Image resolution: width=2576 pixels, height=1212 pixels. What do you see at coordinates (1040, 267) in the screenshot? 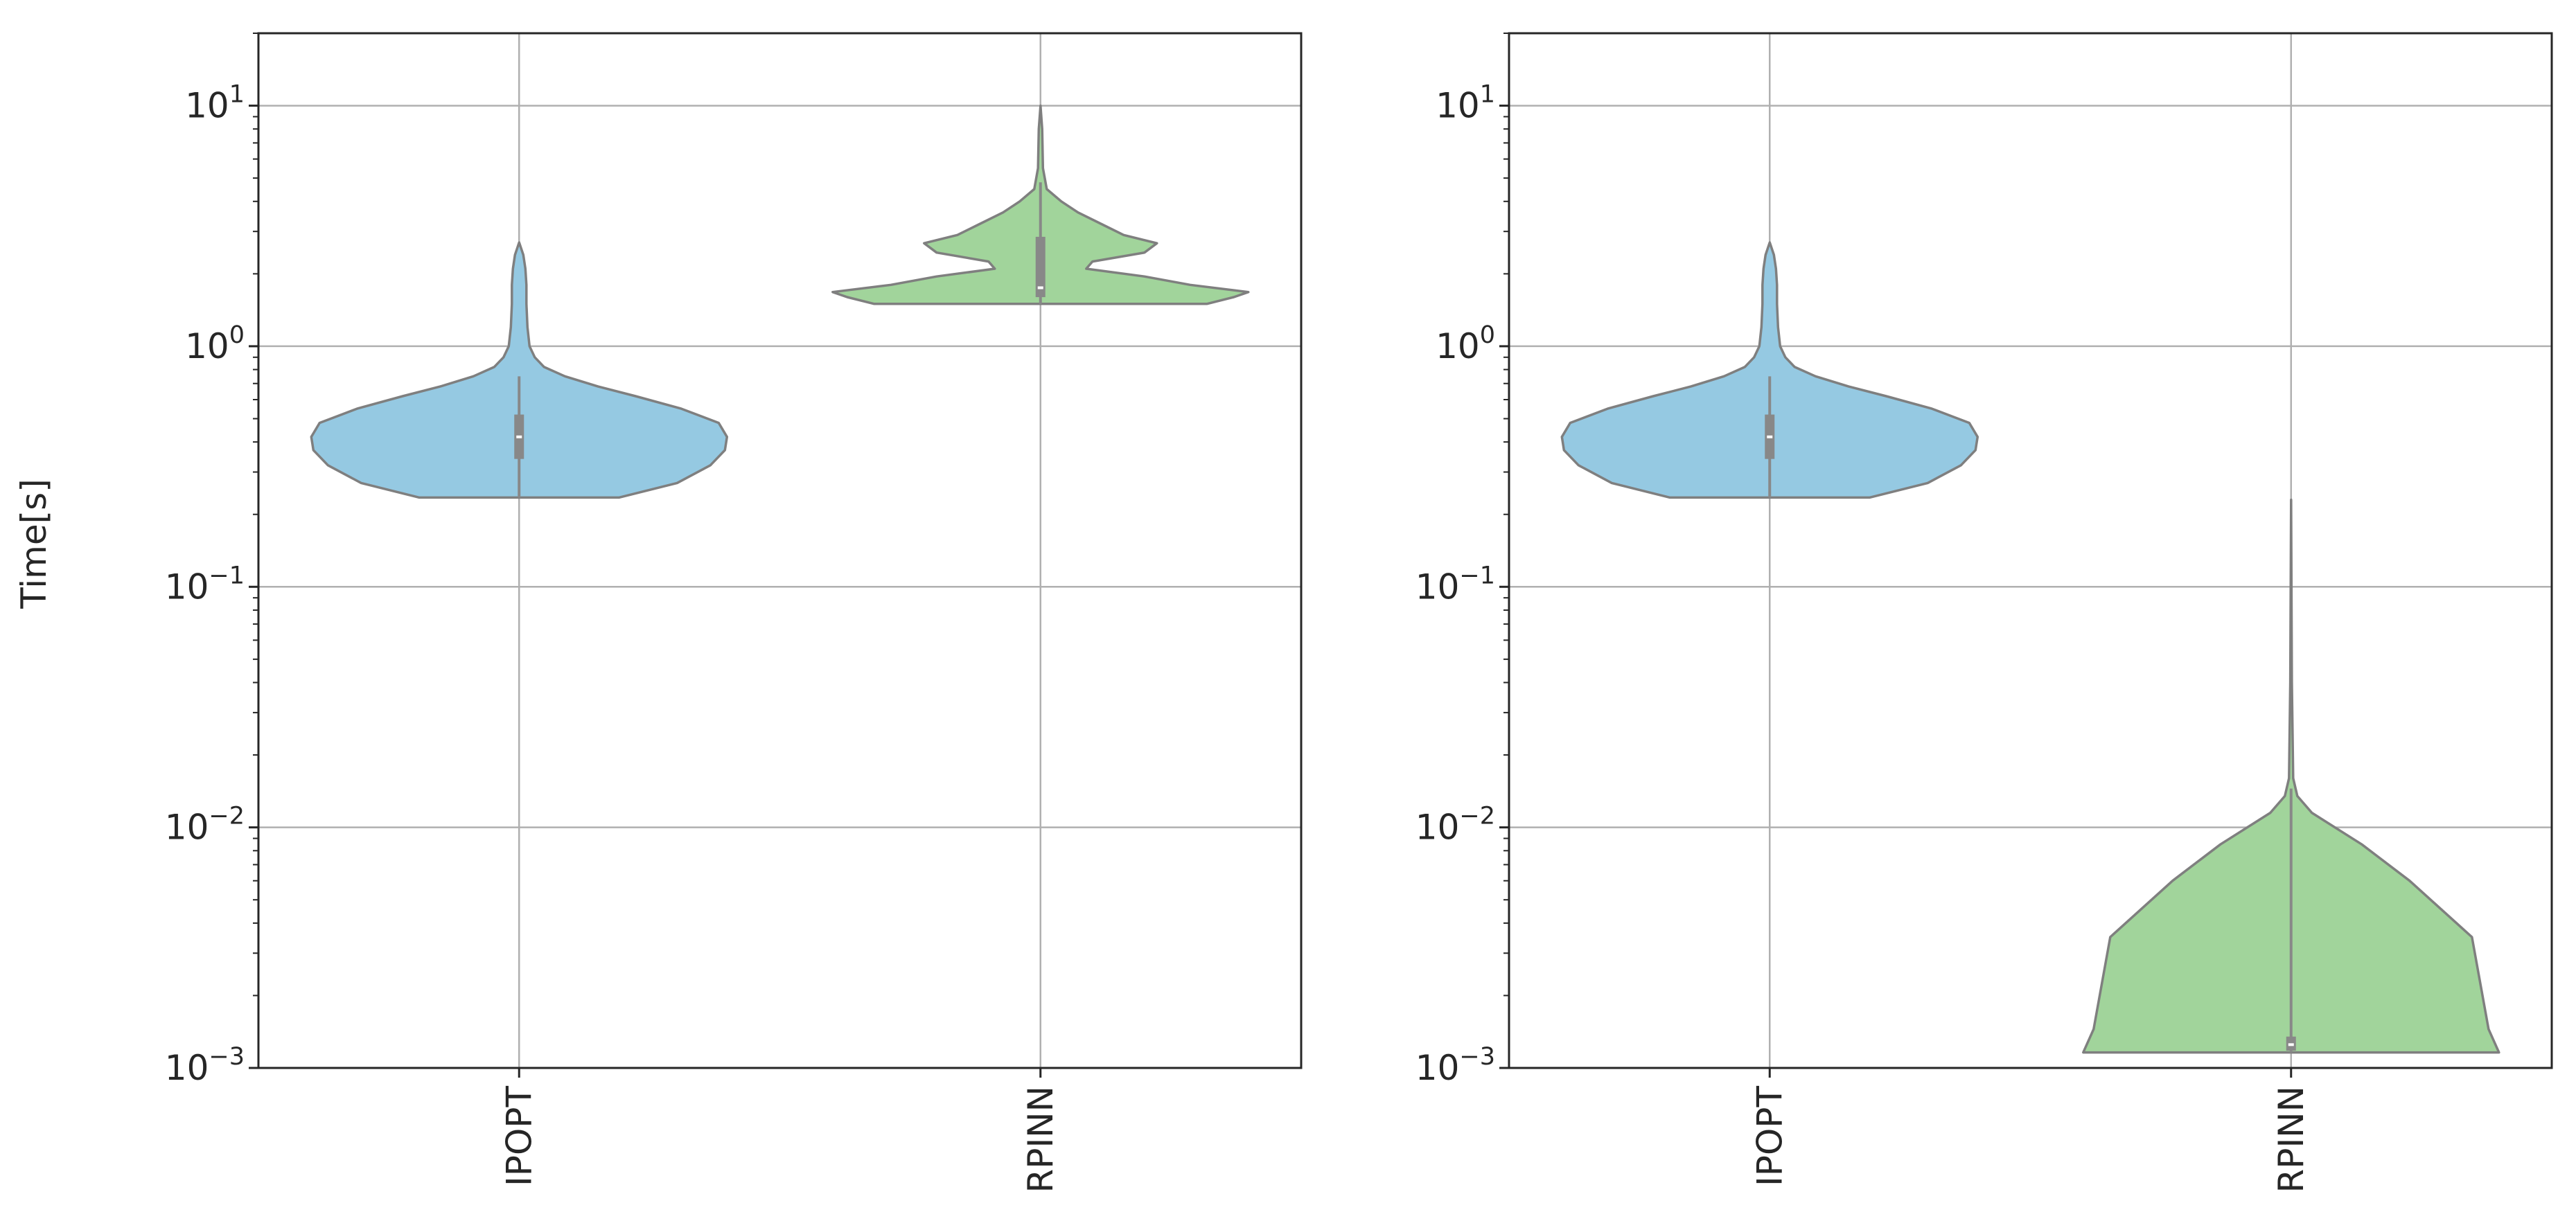
I see `iqr-box-rpinn` at bounding box center [1040, 267].